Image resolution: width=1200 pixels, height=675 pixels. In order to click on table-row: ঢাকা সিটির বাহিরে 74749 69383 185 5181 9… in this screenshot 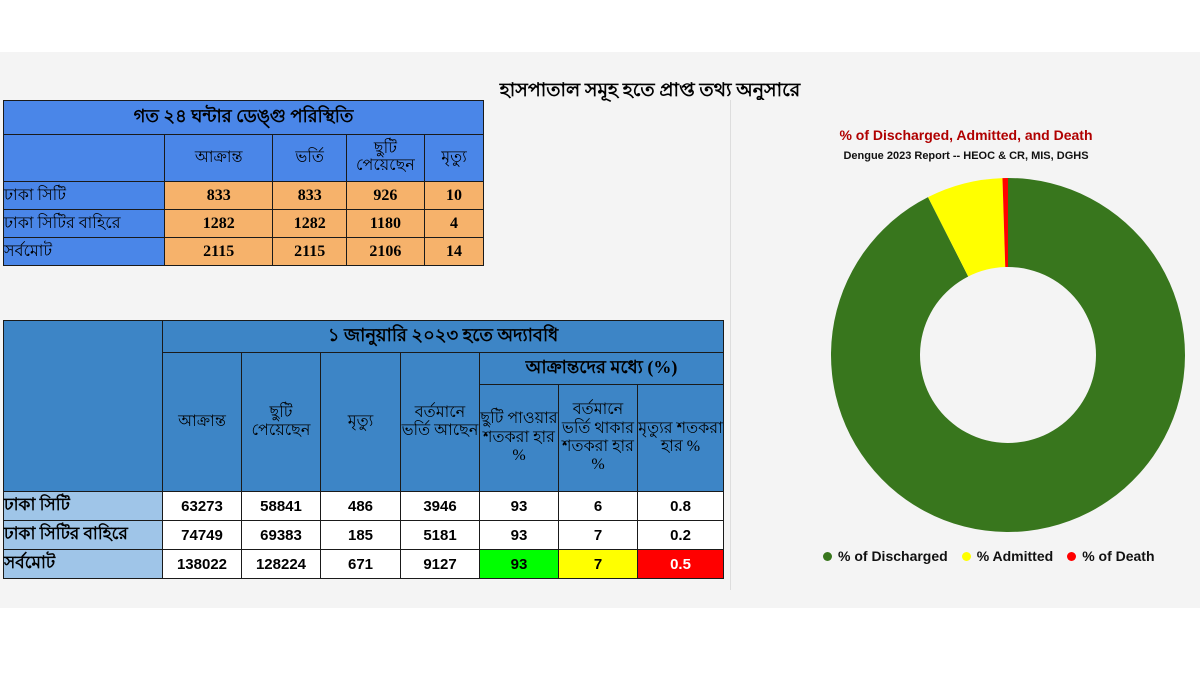, I will do `click(363, 535)`.